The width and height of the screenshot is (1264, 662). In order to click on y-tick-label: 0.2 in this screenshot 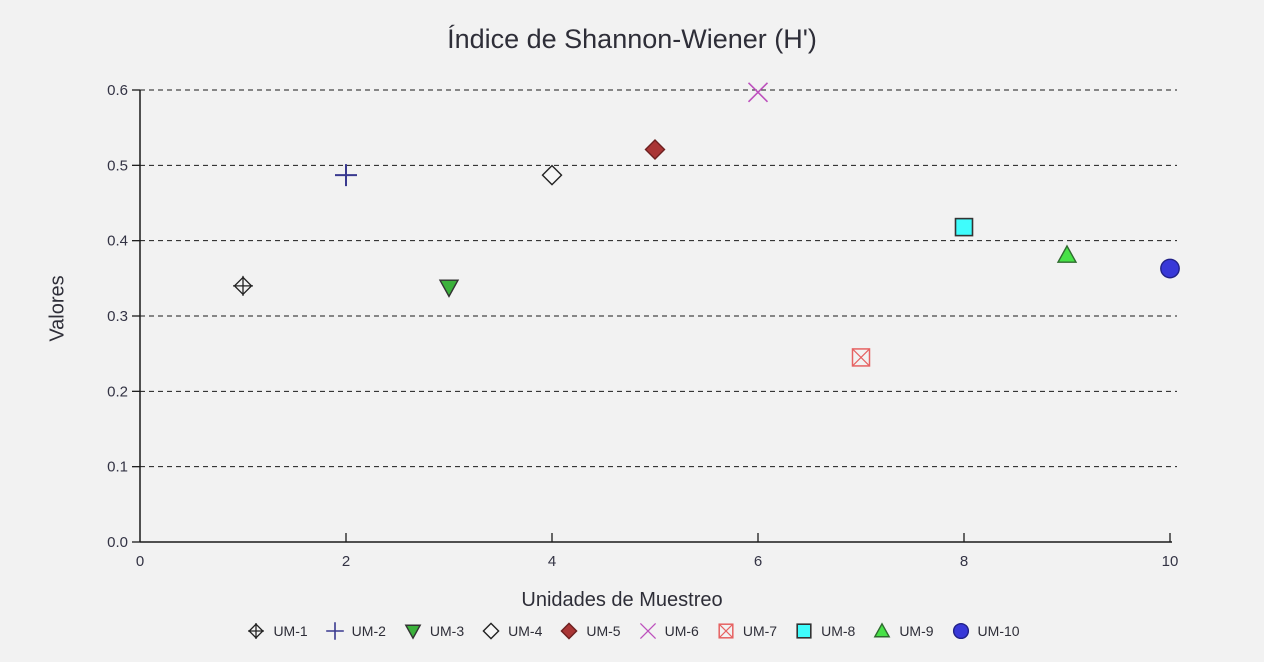, I will do `click(117, 391)`.